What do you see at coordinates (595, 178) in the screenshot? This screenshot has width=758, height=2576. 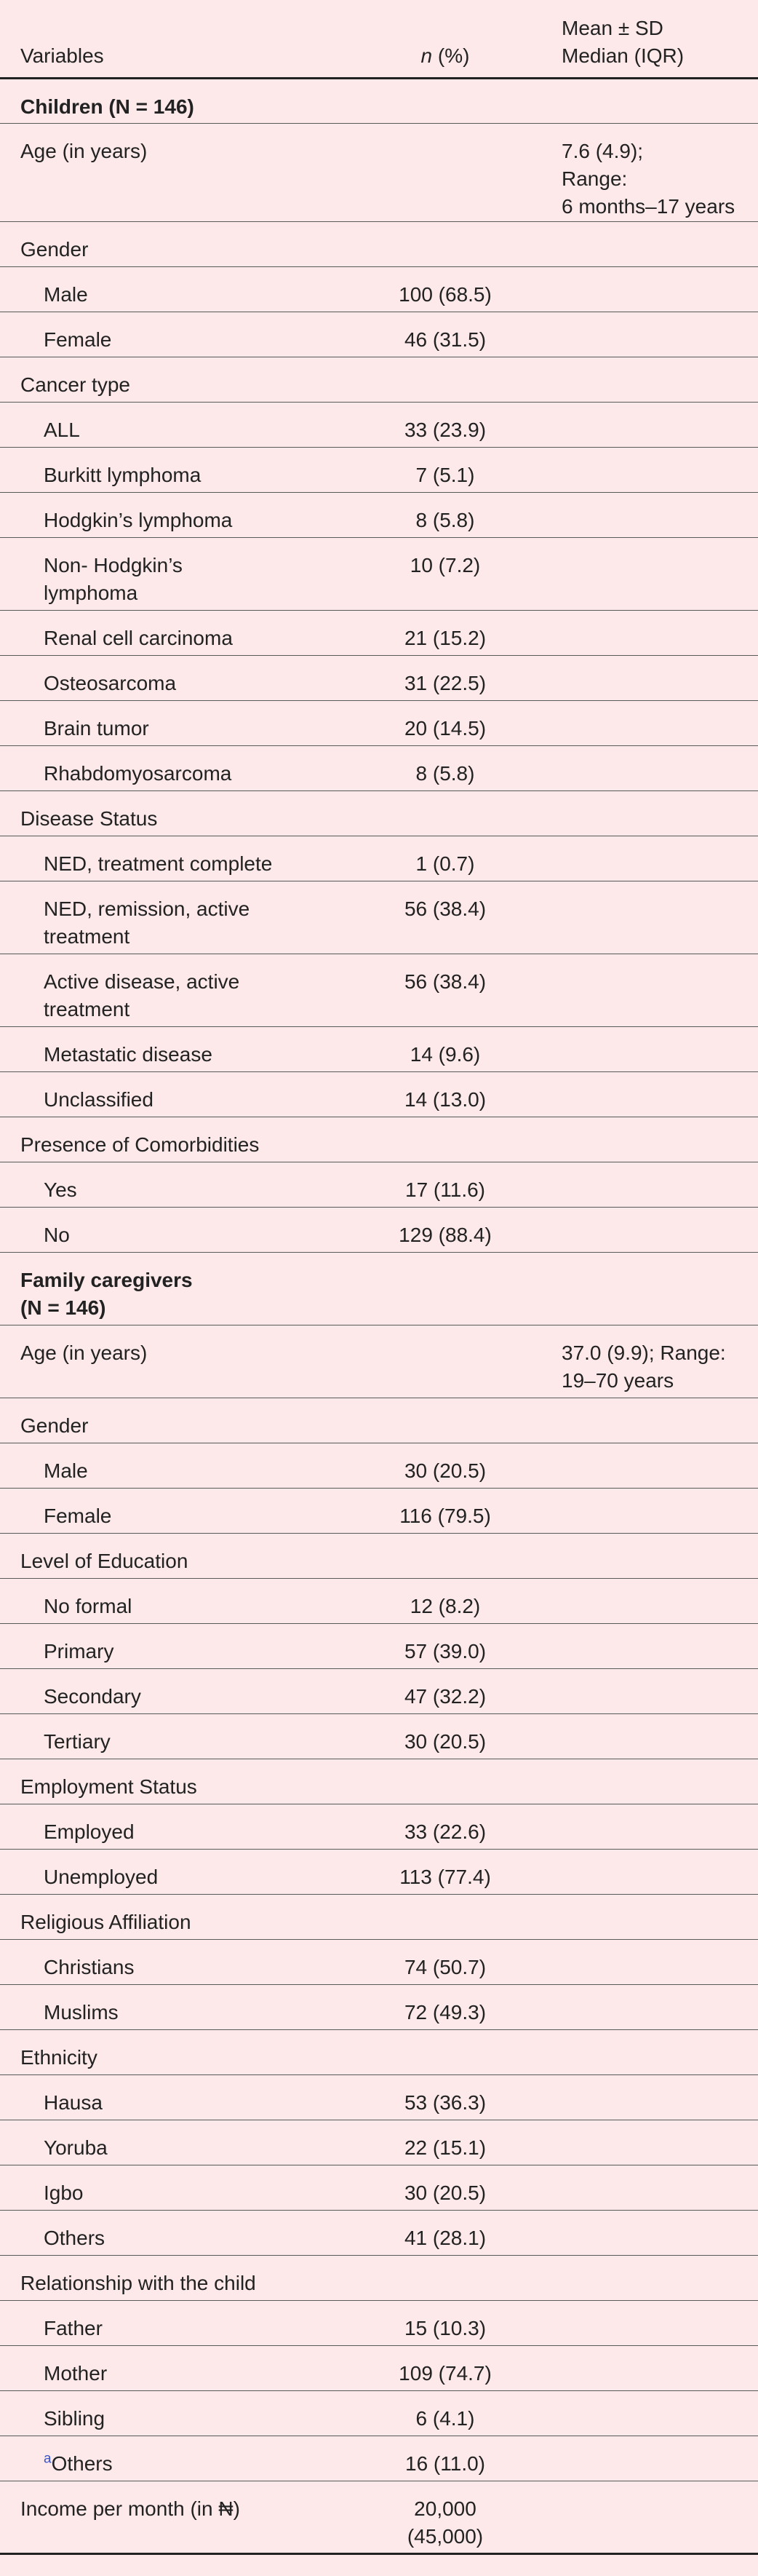 I see `mean-value-line: Range:` at bounding box center [595, 178].